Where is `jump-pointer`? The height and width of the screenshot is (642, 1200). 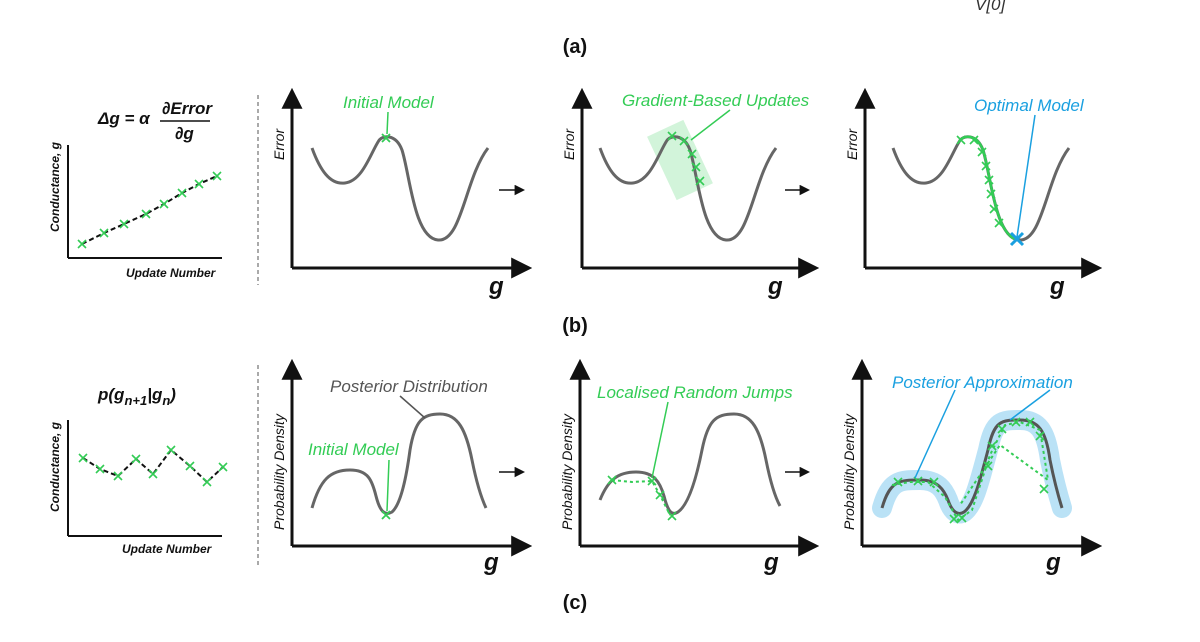 jump-pointer is located at coordinates (660, 440).